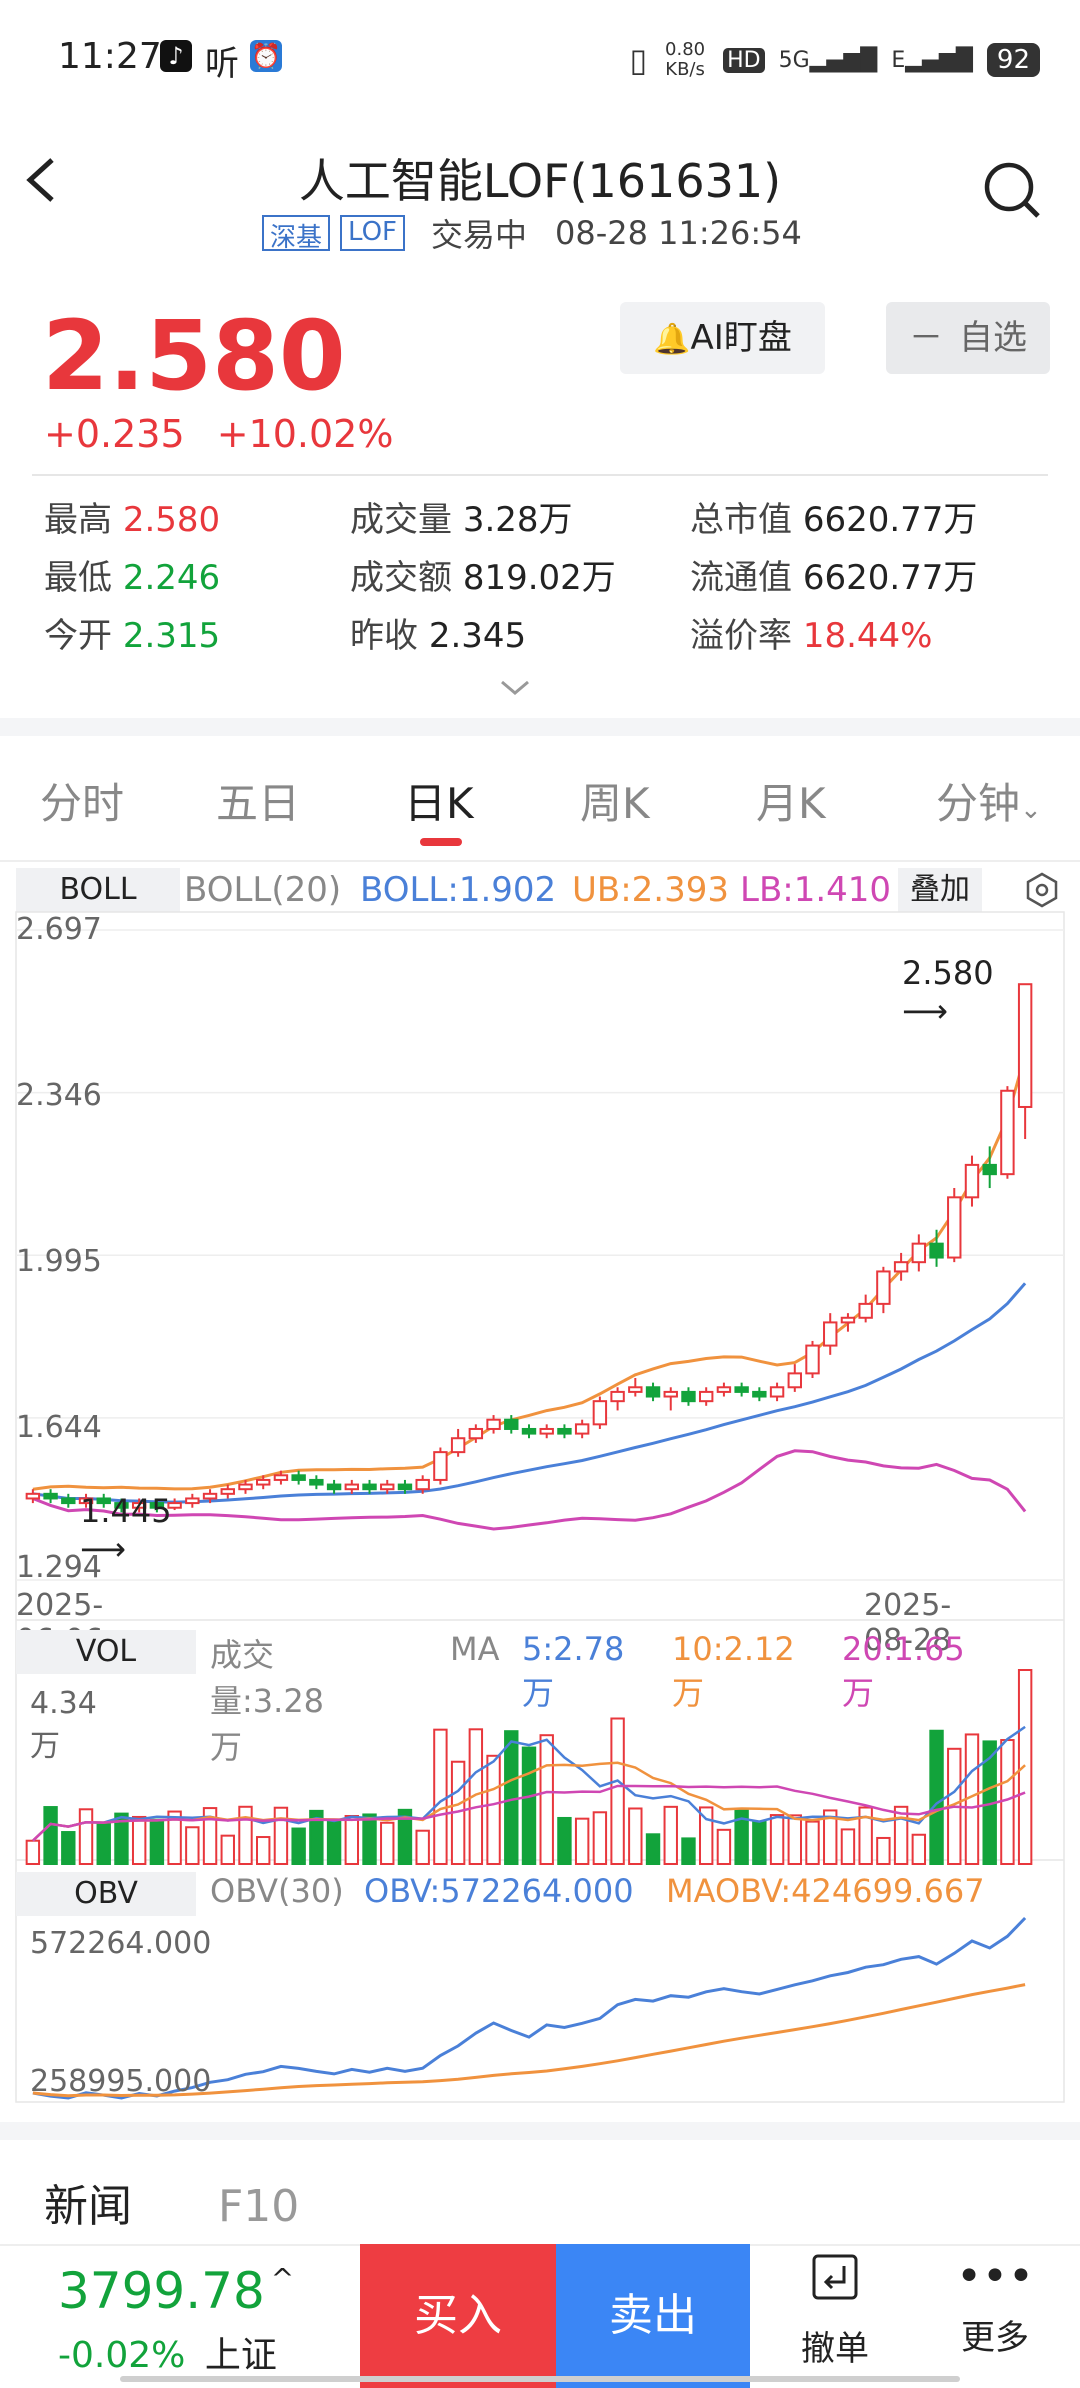  Describe the element at coordinates (110, 56) in the screenshot. I see `status-time: 11:27` at that location.